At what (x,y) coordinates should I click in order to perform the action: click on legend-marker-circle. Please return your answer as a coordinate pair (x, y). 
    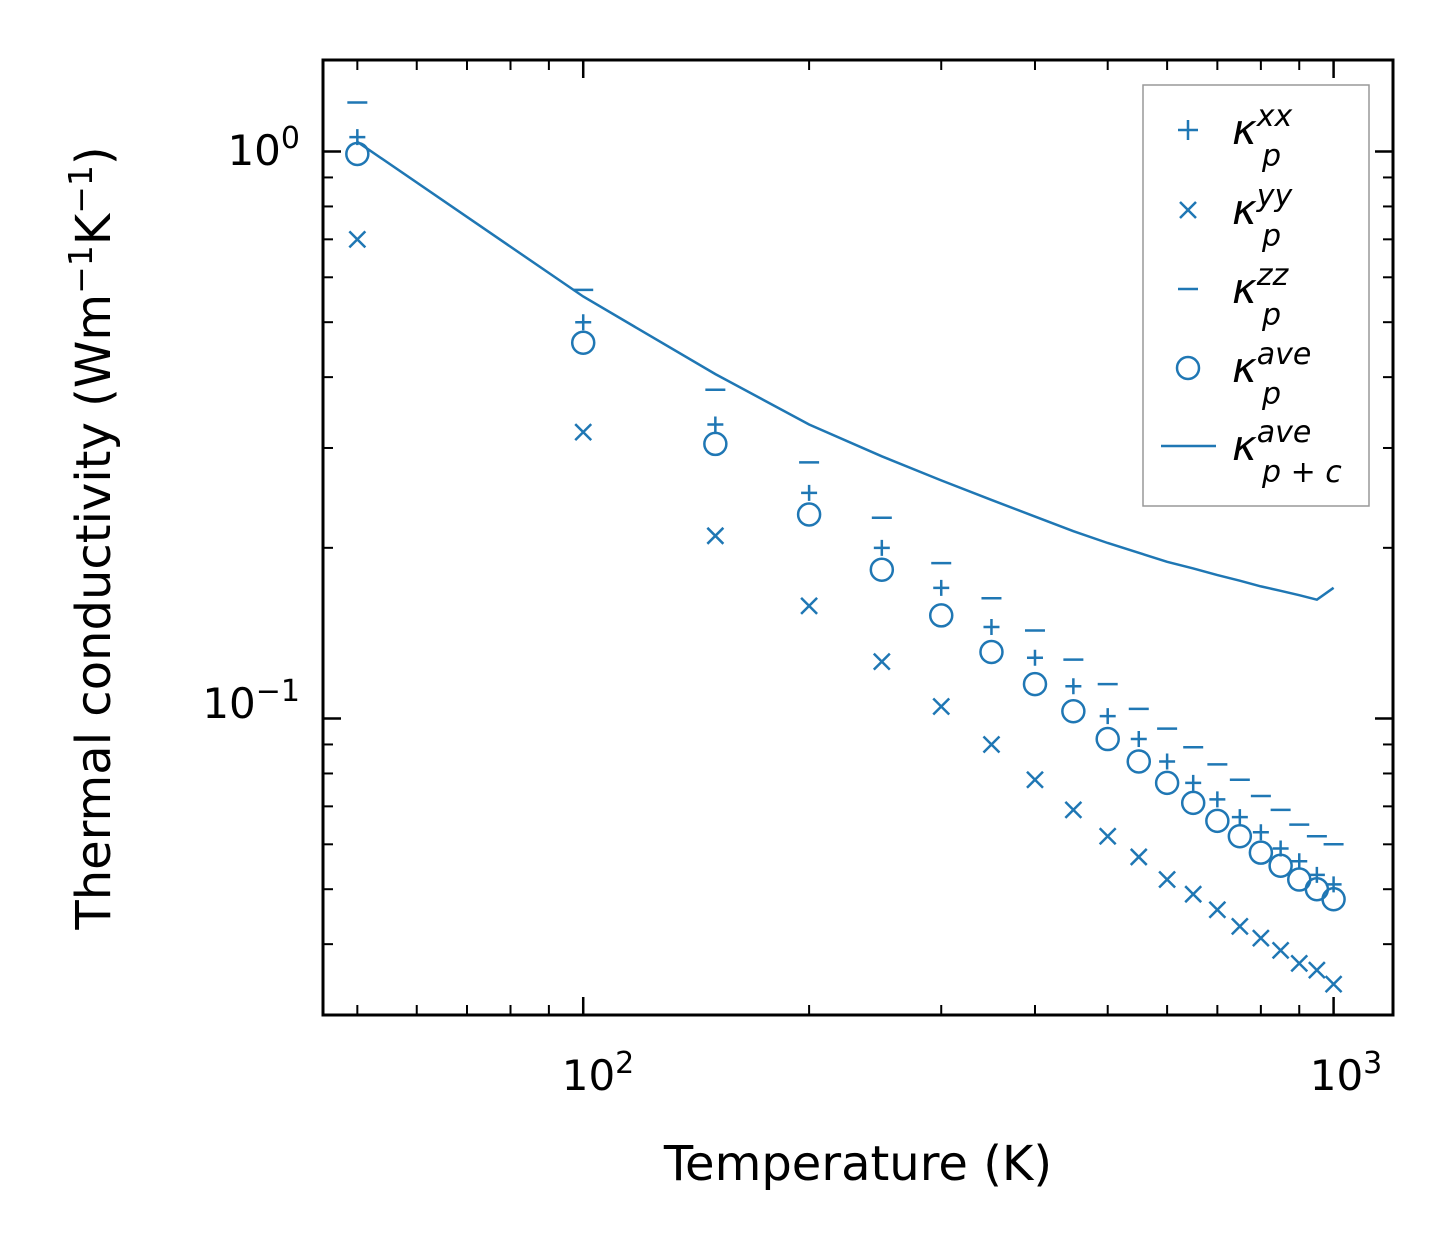
    Looking at the image, I should click on (1188, 368).